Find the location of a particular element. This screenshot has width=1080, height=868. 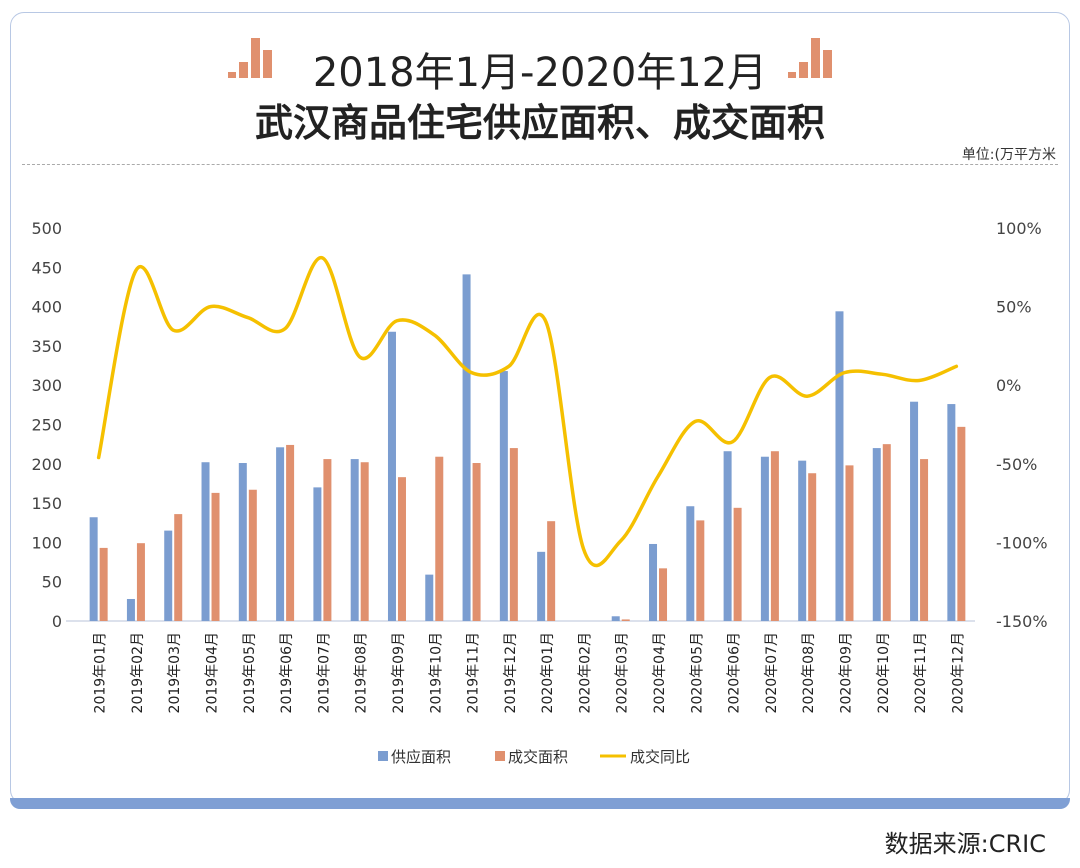

source-label: 数据来源:CRIC is located at coordinates (965, 844).